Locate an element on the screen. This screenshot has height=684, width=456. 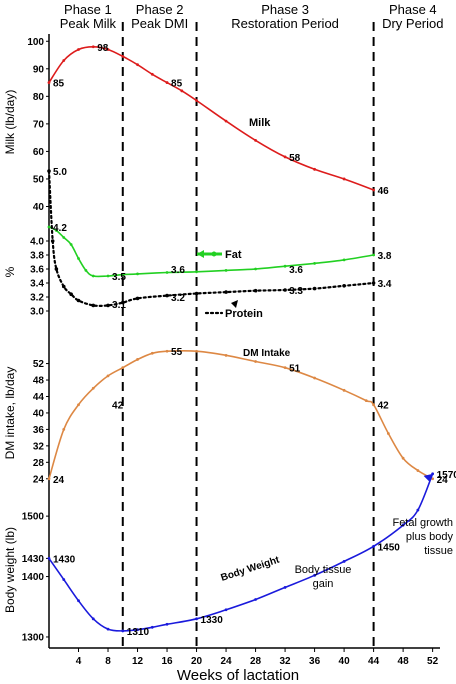
fetal-growth-note-line: Fetal growth is located at coordinates (422, 523).